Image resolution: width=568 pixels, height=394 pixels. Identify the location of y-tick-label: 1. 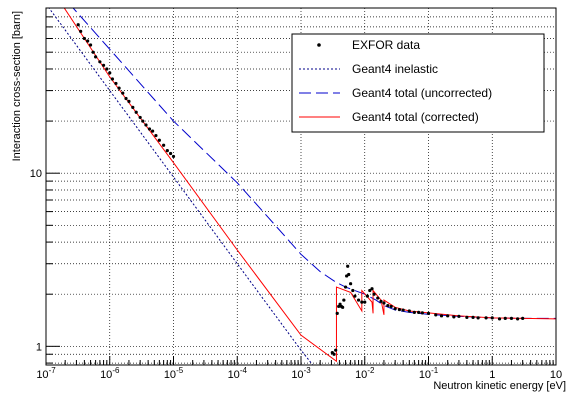
(39, 347).